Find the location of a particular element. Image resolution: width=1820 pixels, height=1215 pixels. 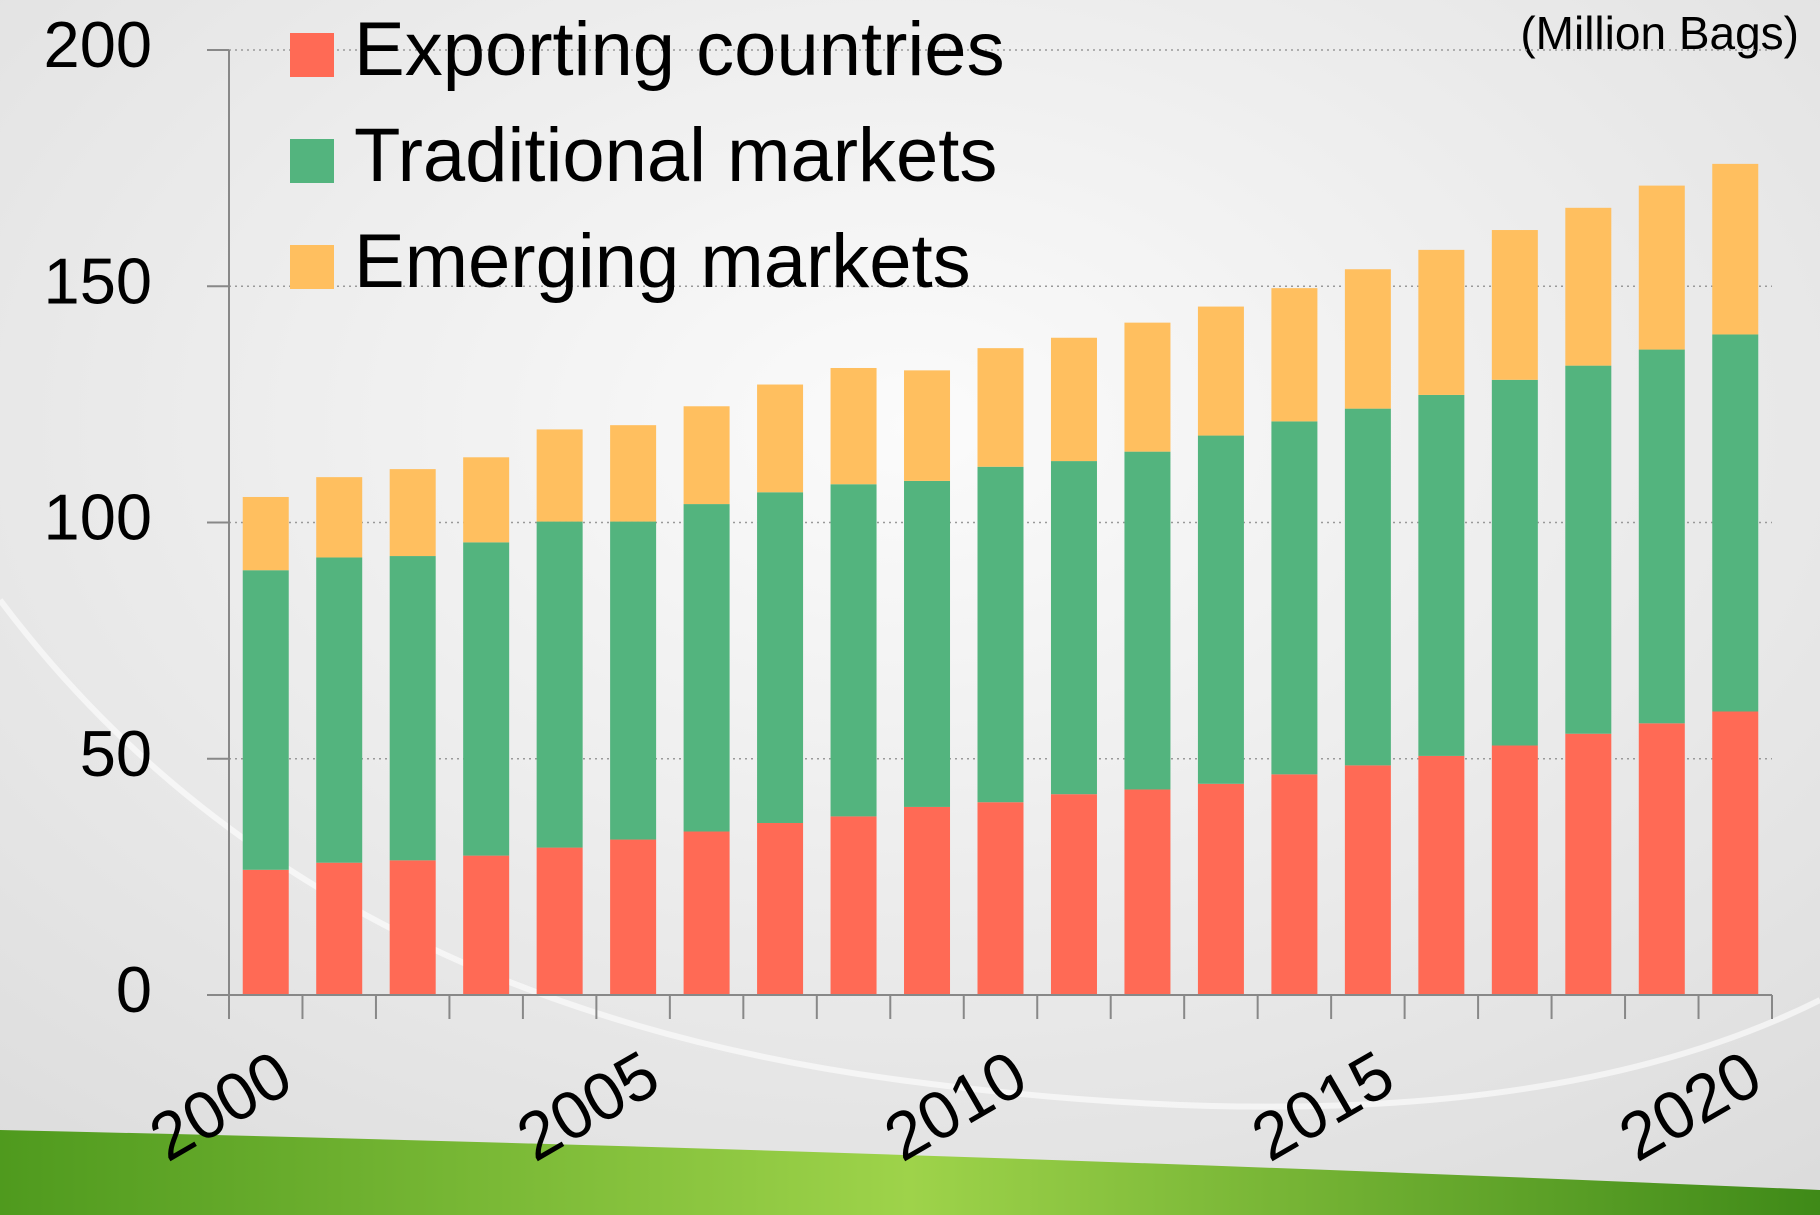

y-tick-label: 150 is located at coordinates (98, 280).